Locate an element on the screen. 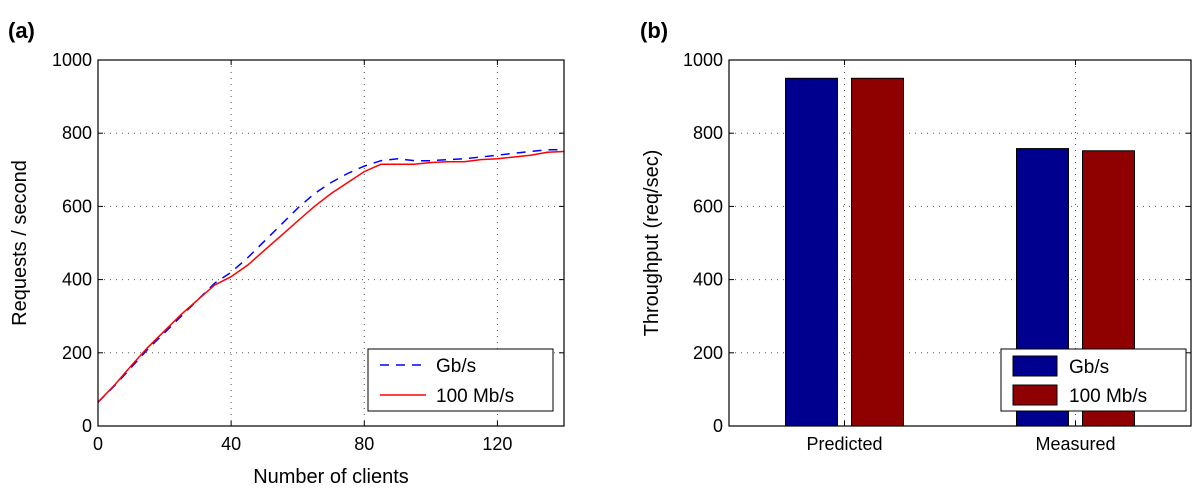 The width and height of the screenshot is (1195, 491). chart-b-legend: Gb/s 100 Mb/s is located at coordinates (1093, 380).